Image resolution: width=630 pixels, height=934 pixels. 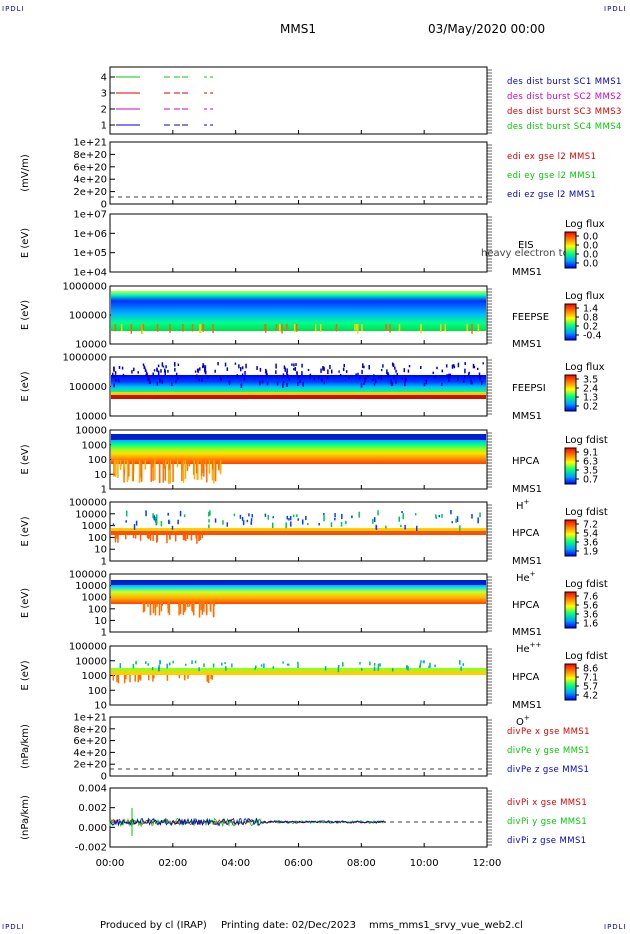 I want to click on colorbar-tick-label: 9.1, so click(x=590, y=453).